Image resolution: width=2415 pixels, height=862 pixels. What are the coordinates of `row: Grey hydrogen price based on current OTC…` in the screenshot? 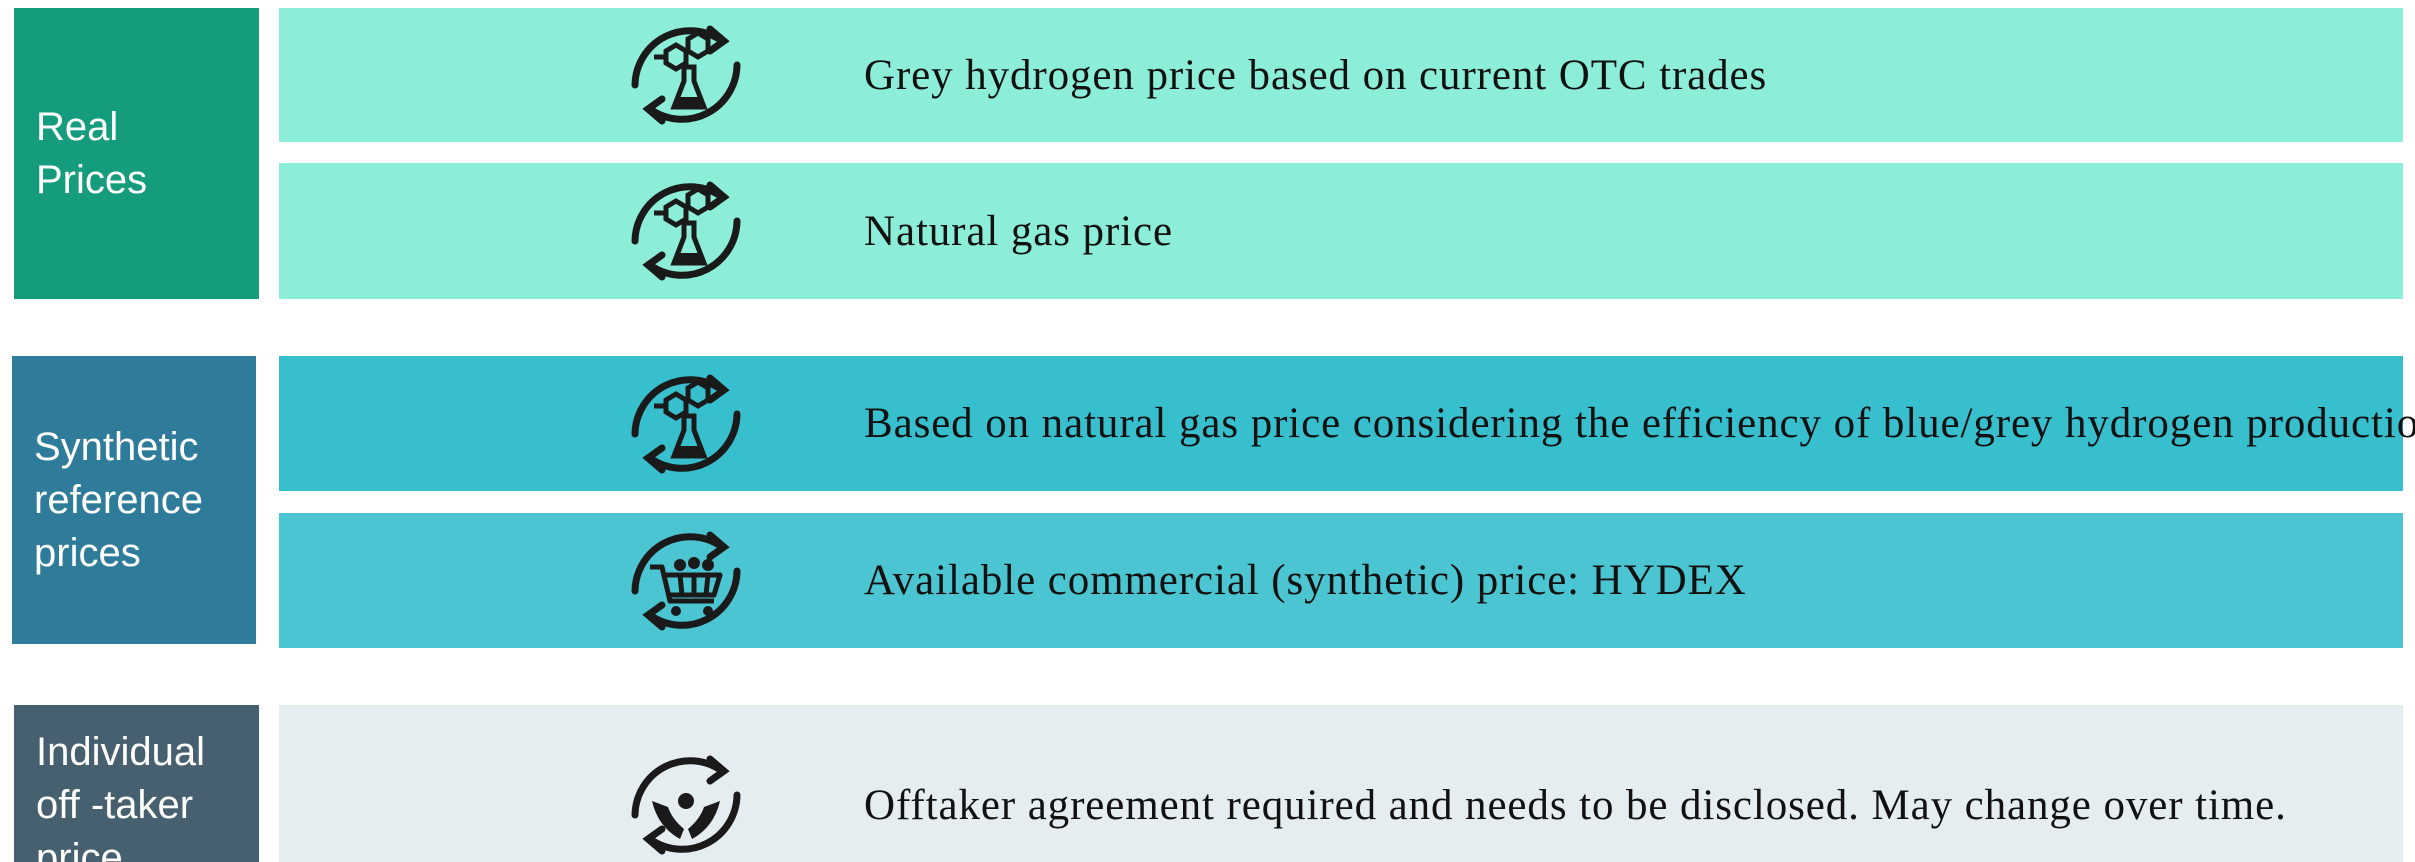 It's located at (1341, 75).